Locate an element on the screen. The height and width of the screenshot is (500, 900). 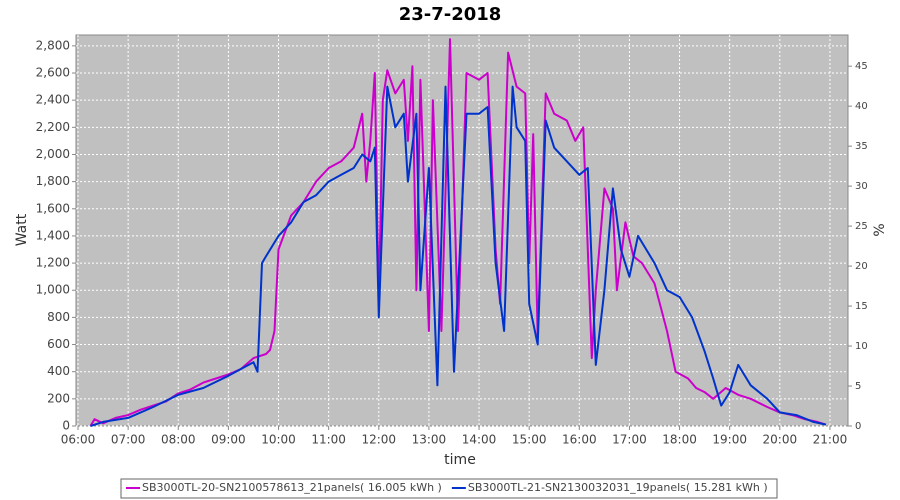
y-tick-label: 2,400 is located at coordinates (53, 100).